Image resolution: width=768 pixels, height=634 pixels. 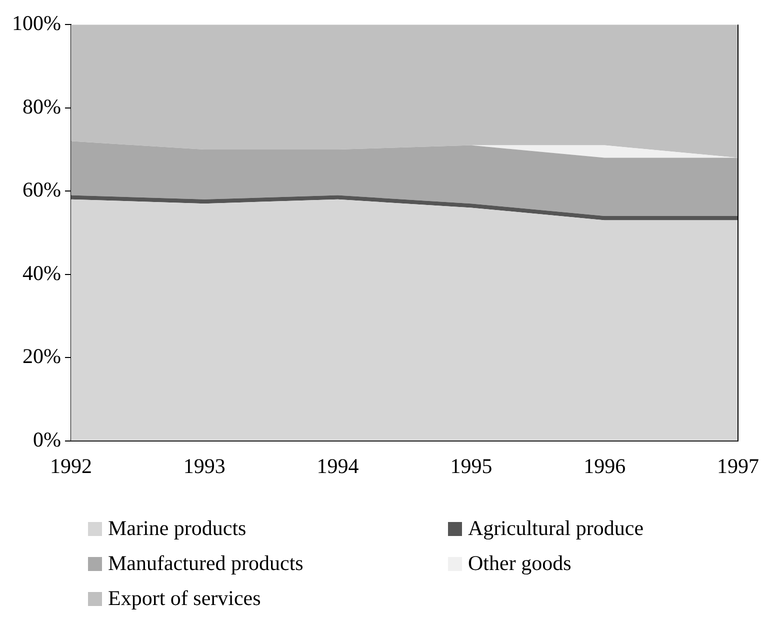 What do you see at coordinates (46, 439) in the screenshot?
I see `y-tick-label: 0%` at bounding box center [46, 439].